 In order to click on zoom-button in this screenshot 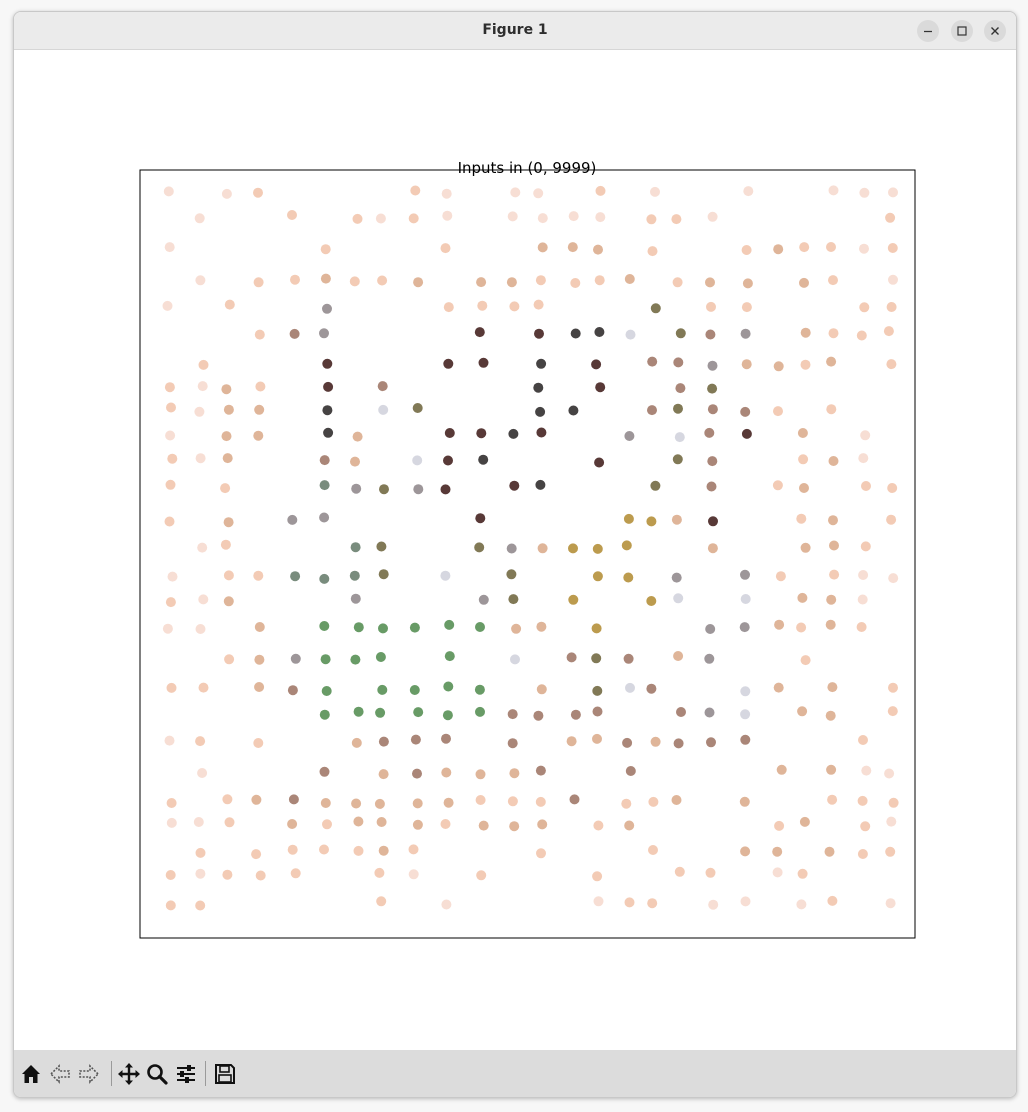, I will do `click(157, 1074)`.